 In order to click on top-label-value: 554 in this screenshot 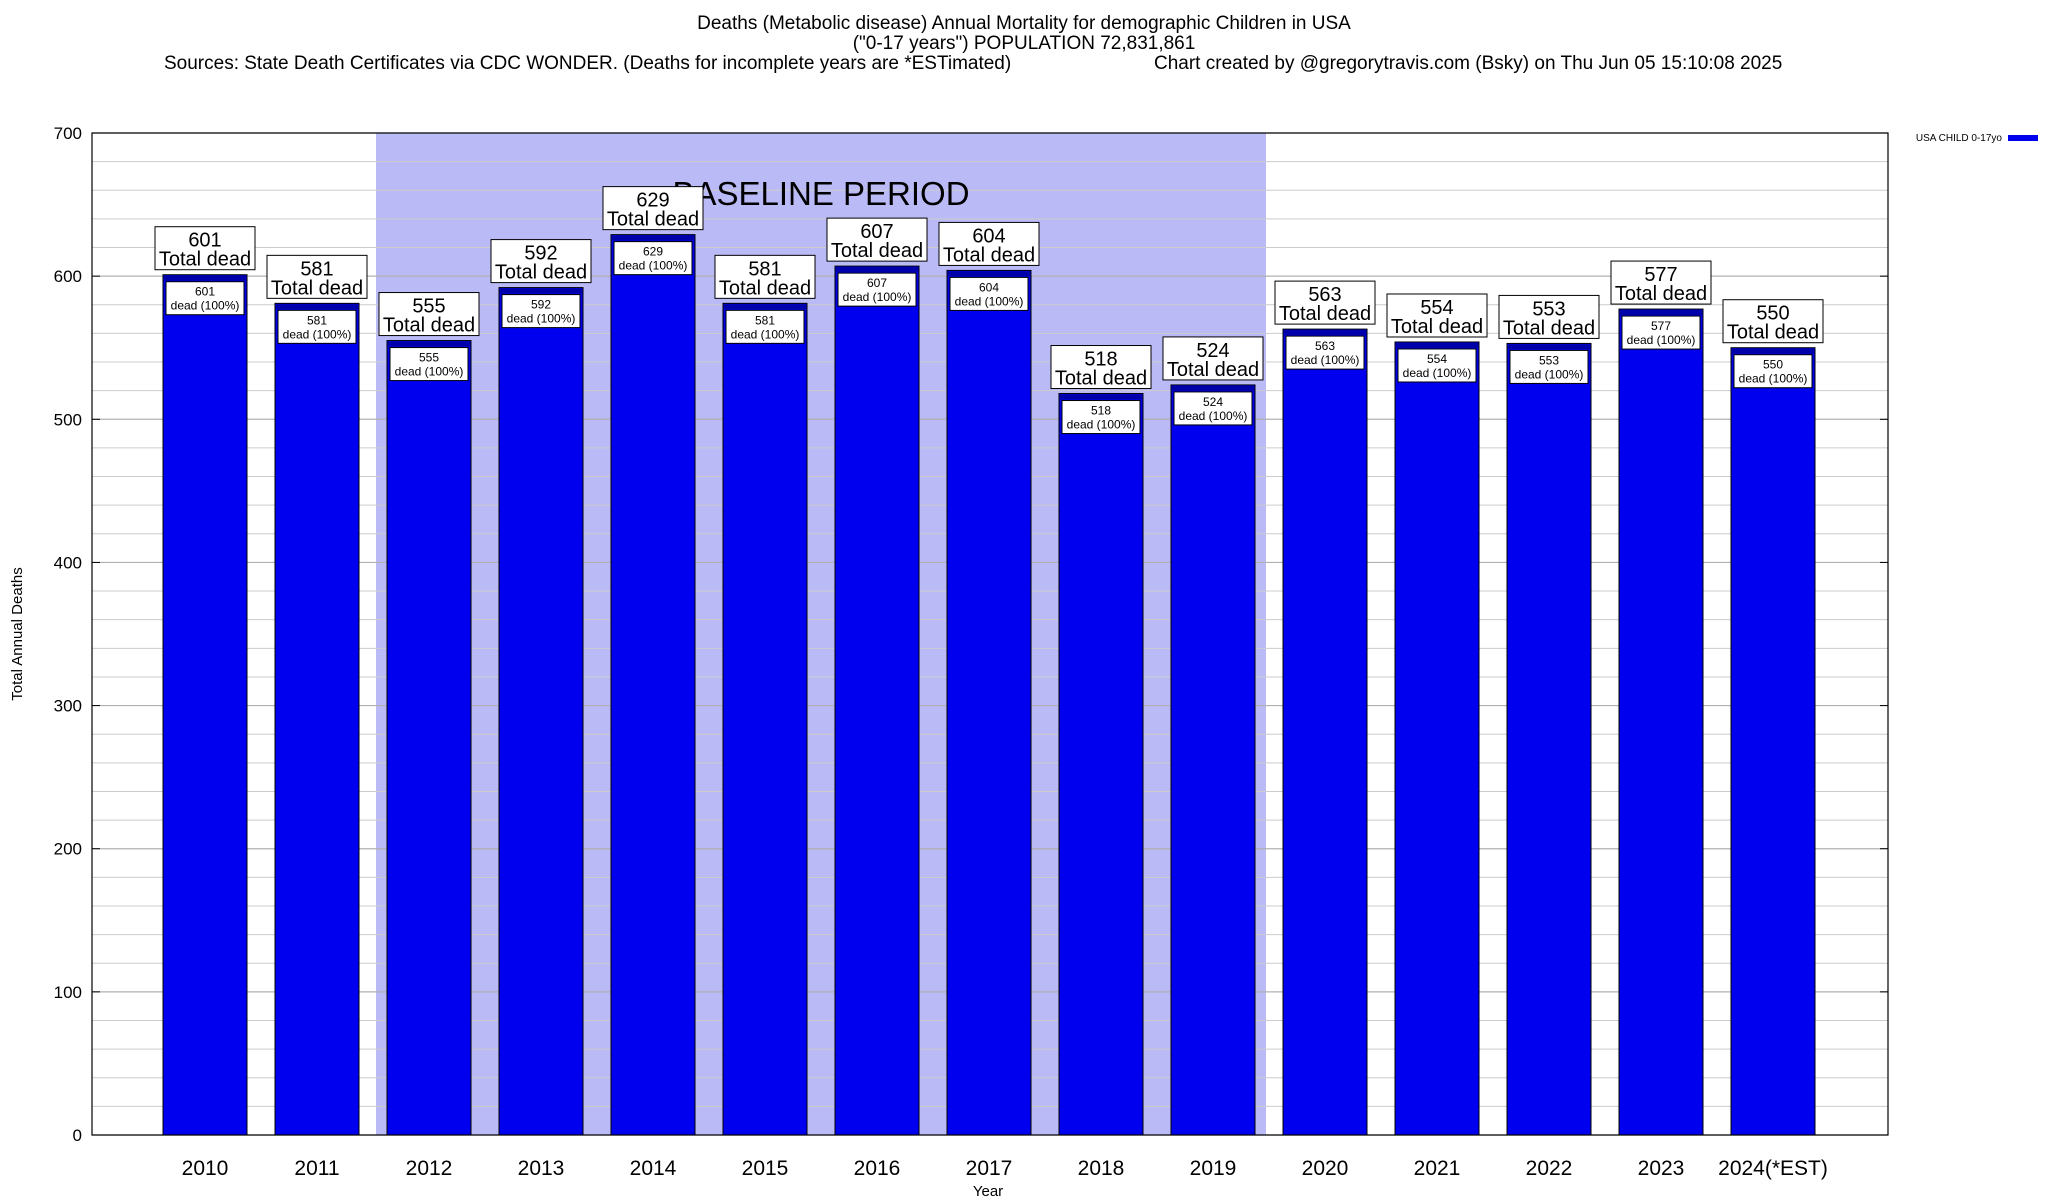, I will do `click(1436, 308)`.